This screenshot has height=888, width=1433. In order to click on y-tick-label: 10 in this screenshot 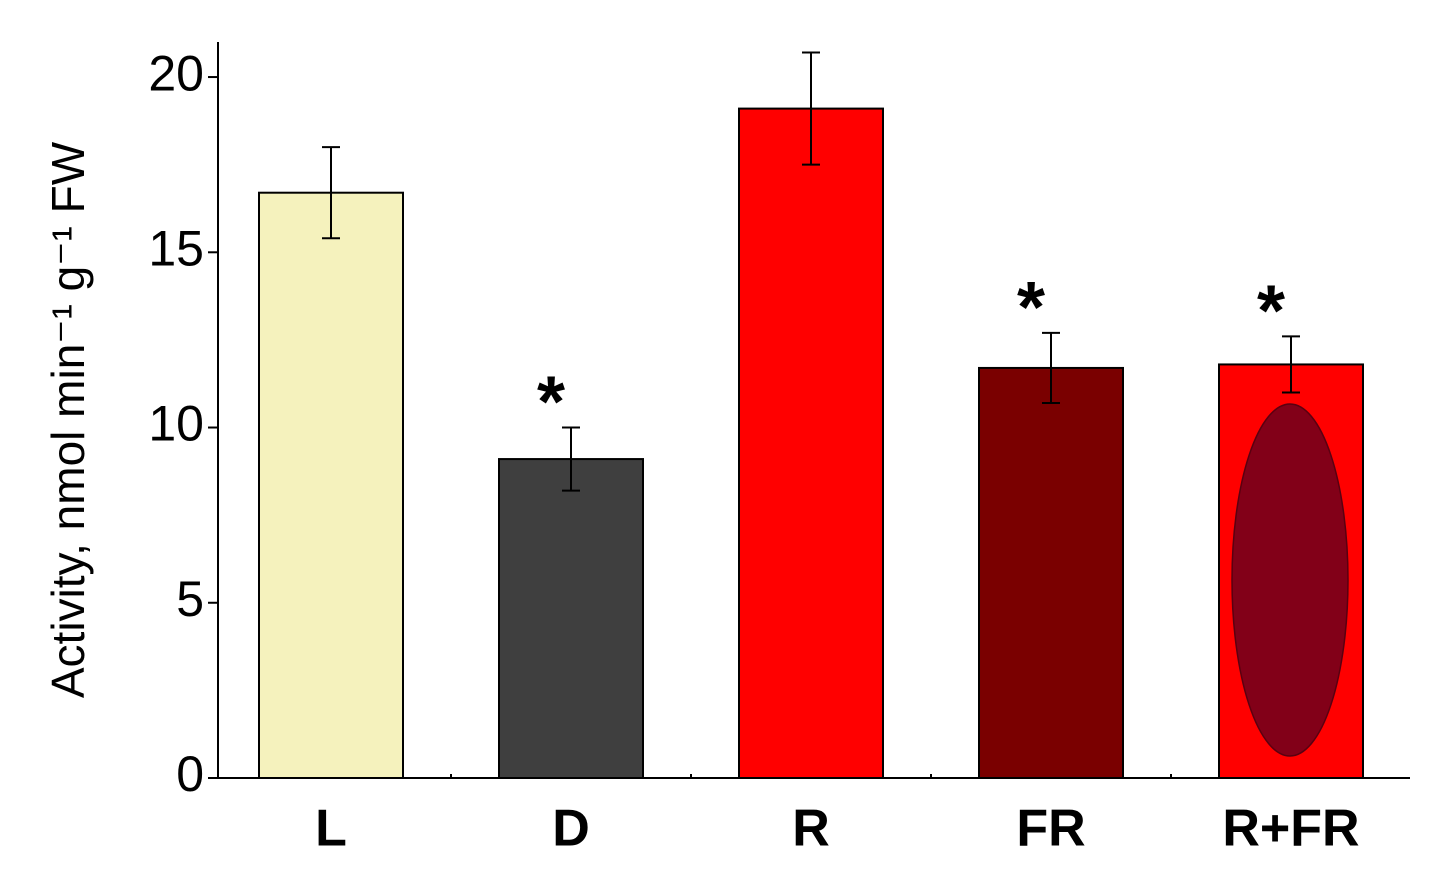, I will do `click(176, 424)`.